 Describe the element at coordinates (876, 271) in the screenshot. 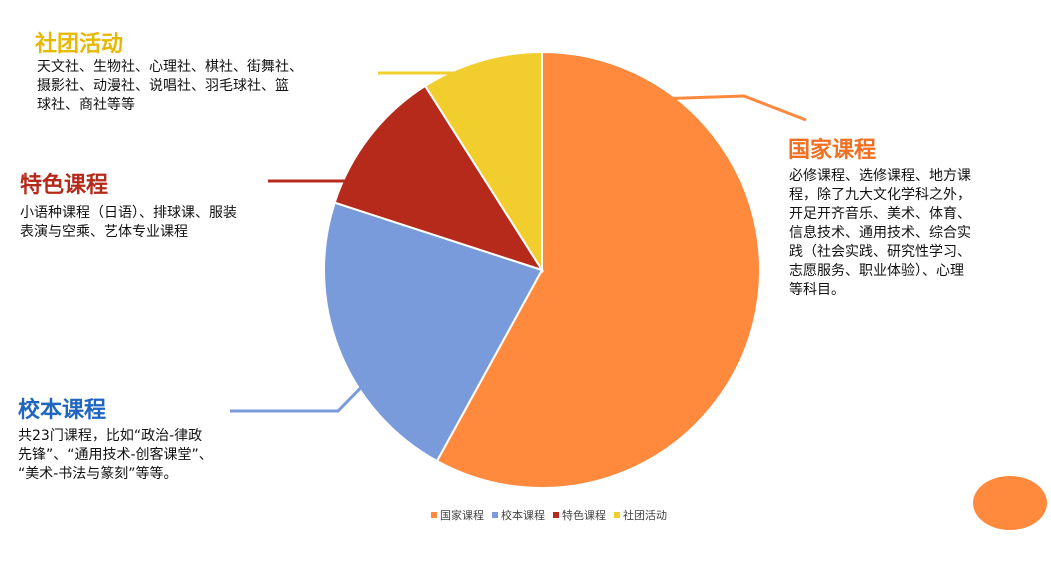

I see `annotation-line: 志愿服务、职业体验）、心理` at that location.